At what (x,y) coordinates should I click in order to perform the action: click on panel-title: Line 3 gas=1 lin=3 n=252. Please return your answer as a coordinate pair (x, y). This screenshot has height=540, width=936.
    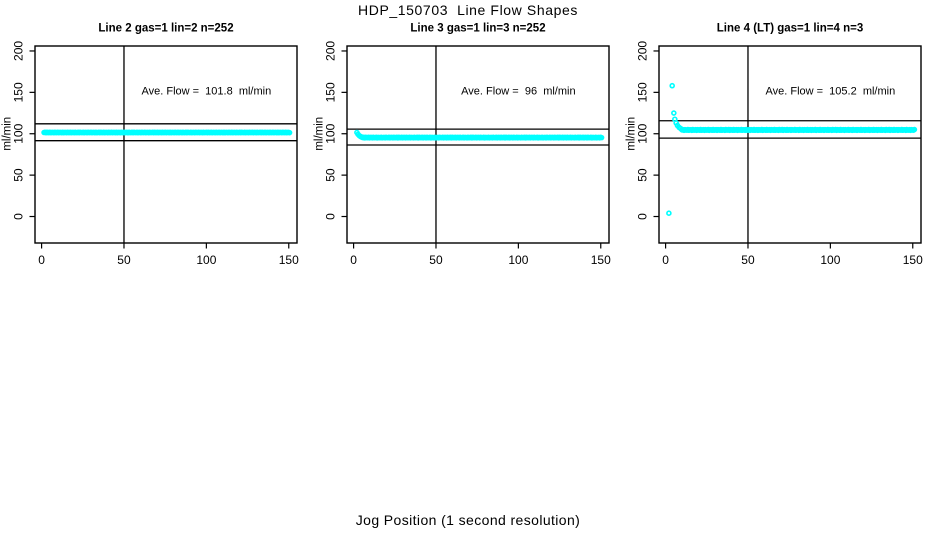
    Looking at the image, I should click on (477, 29).